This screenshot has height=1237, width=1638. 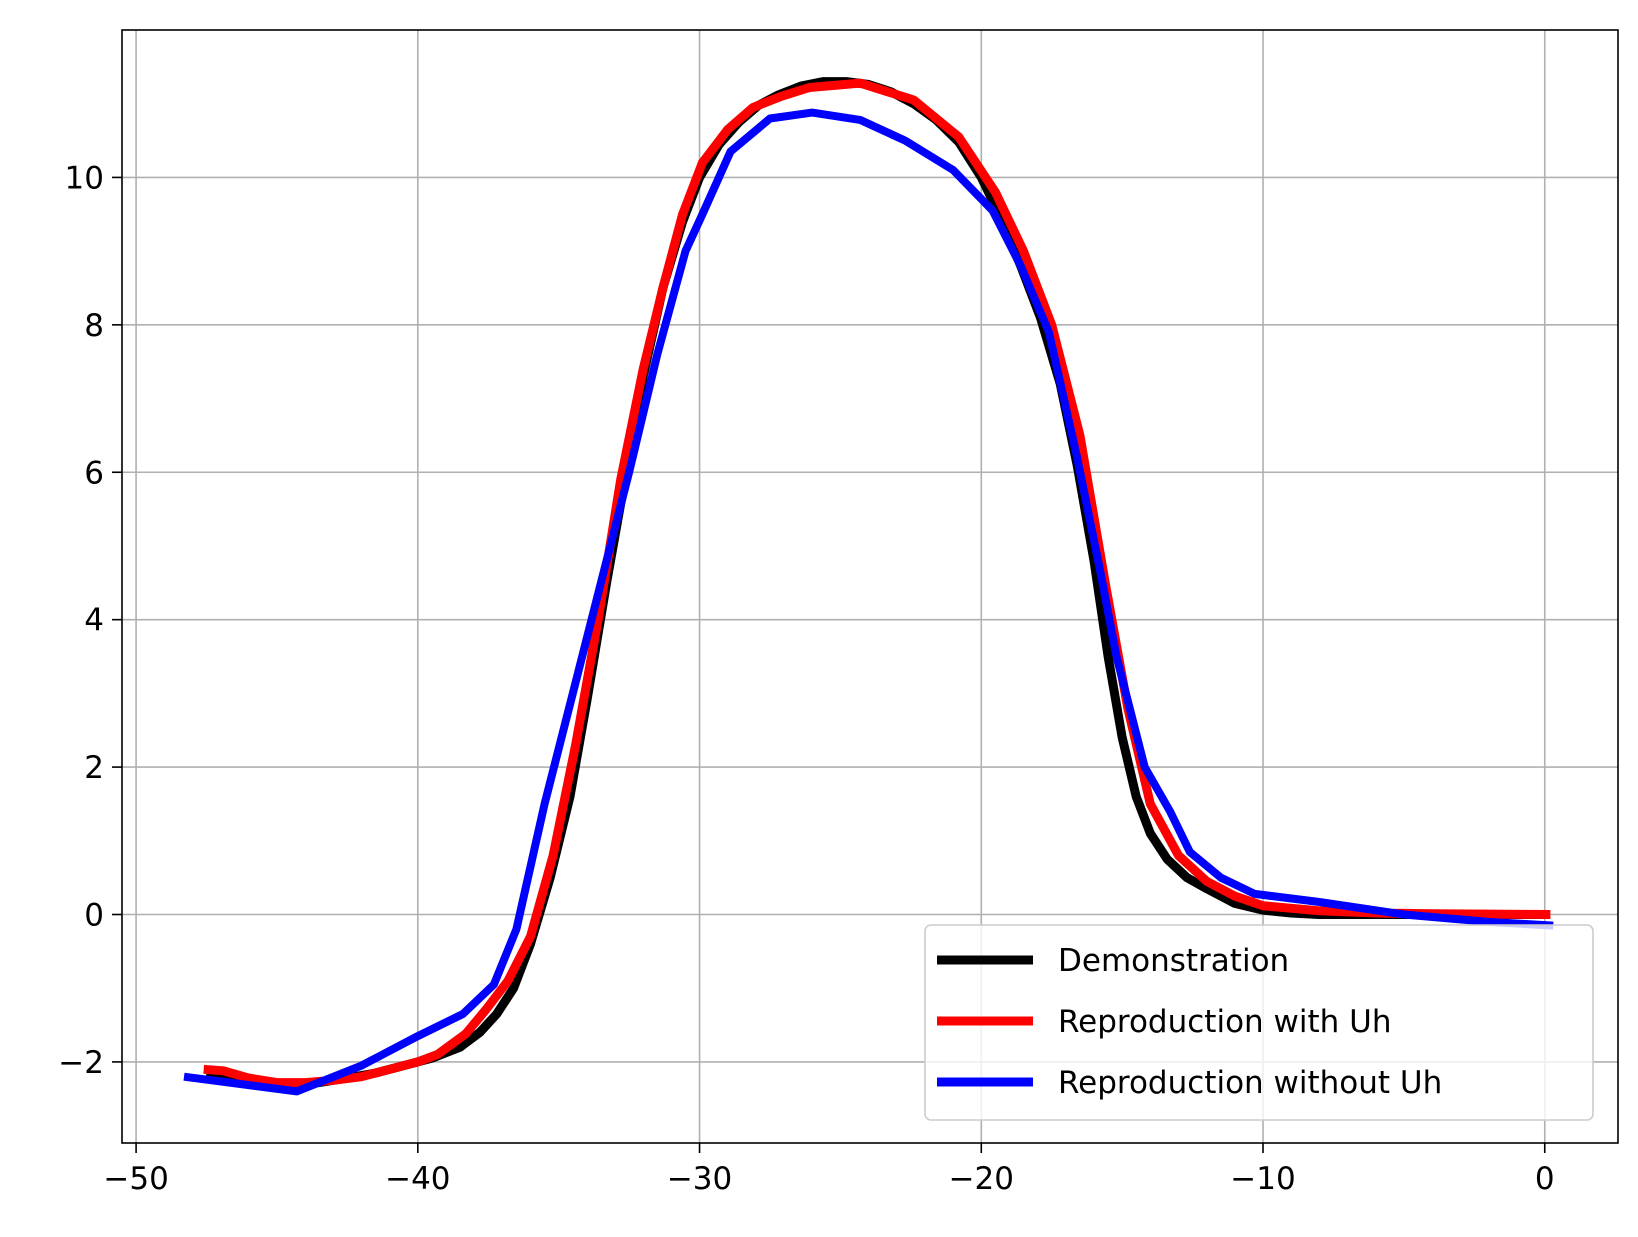 What do you see at coordinates (1225, 1022) in the screenshot?
I see `legend-label: Reproduction with Uh` at bounding box center [1225, 1022].